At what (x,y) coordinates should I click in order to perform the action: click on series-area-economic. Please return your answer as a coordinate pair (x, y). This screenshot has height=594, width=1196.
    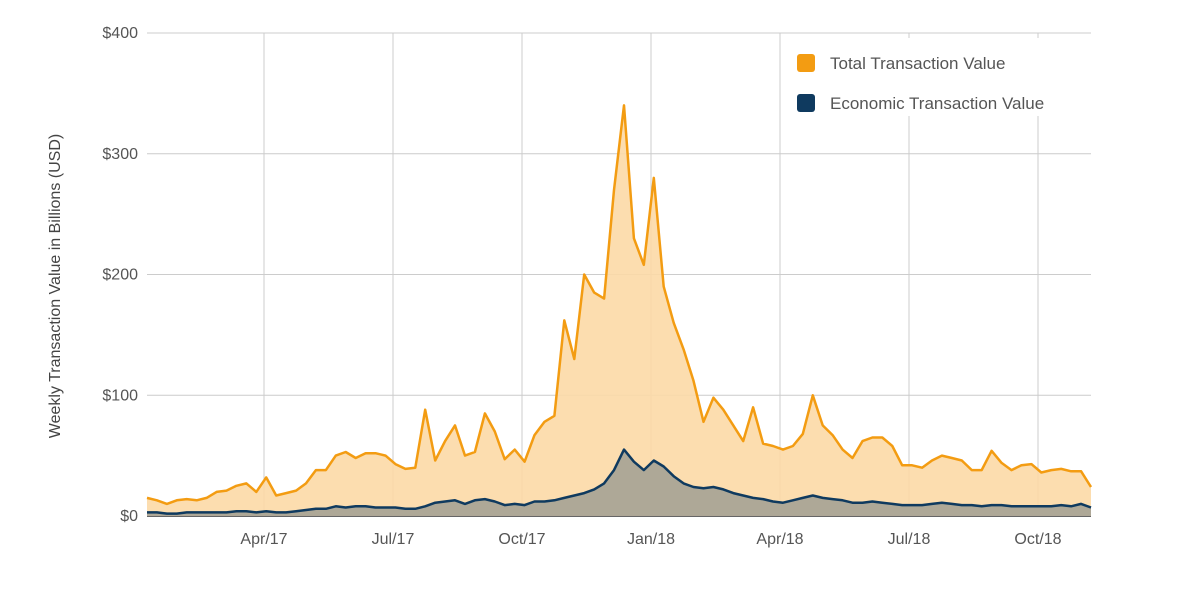
    Looking at the image, I should click on (619, 482).